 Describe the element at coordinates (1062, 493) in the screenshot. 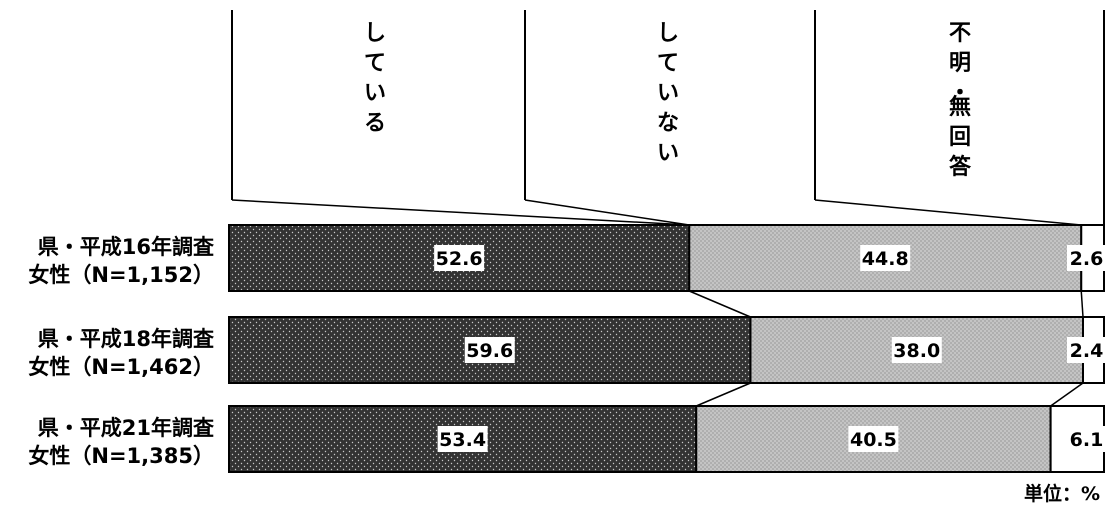

I see `unit-note: 単位：%` at that location.